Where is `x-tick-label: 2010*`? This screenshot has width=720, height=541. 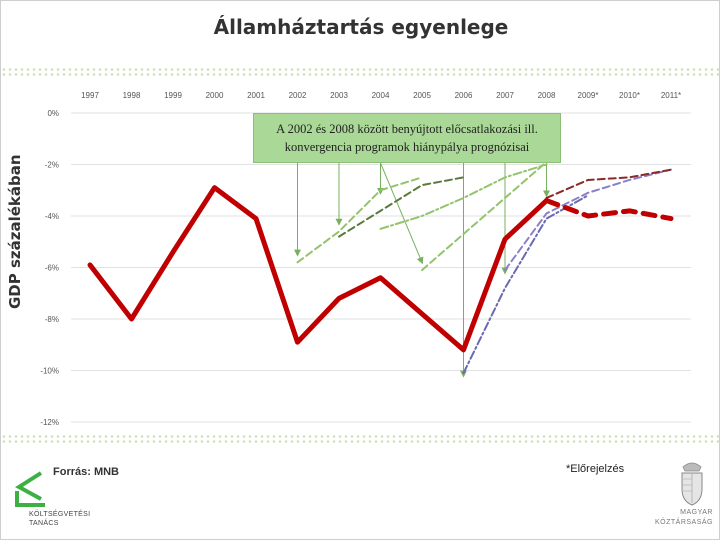
x-tick-label: 2010* is located at coordinates (629, 95).